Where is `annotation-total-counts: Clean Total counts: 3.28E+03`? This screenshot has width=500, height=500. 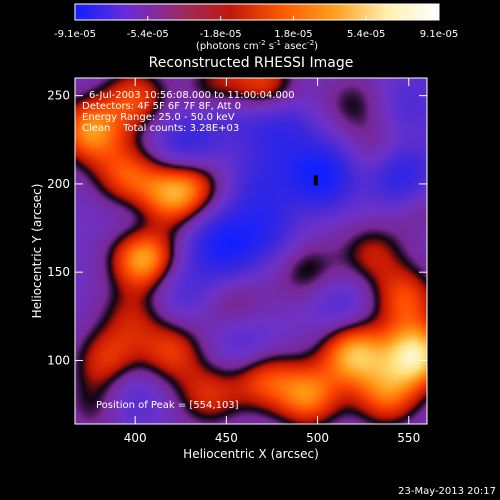 annotation-total-counts: Clean Total counts: 3.28E+03 is located at coordinates (160, 128).